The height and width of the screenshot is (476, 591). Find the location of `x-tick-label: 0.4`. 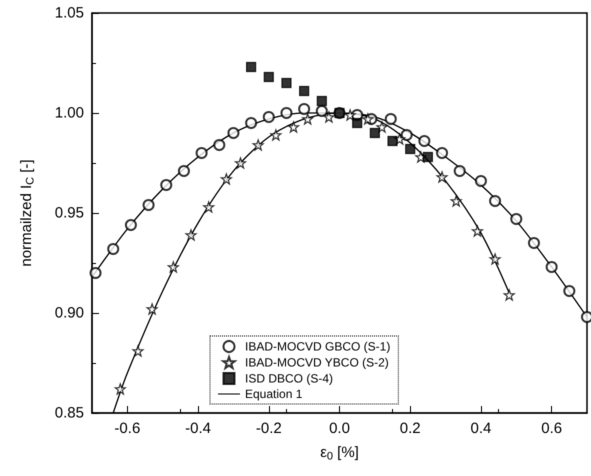

x-tick-label: 0.4 is located at coordinates (481, 428).